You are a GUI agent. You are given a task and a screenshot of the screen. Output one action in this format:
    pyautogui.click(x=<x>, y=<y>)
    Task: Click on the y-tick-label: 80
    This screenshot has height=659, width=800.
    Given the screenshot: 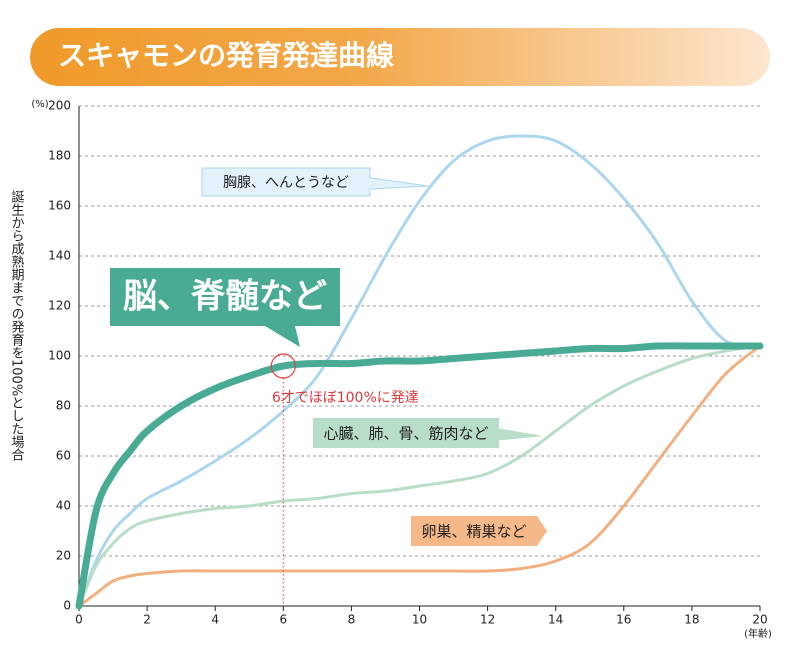 What is the action you would take?
    pyautogui.click(x=63, y=406)
    